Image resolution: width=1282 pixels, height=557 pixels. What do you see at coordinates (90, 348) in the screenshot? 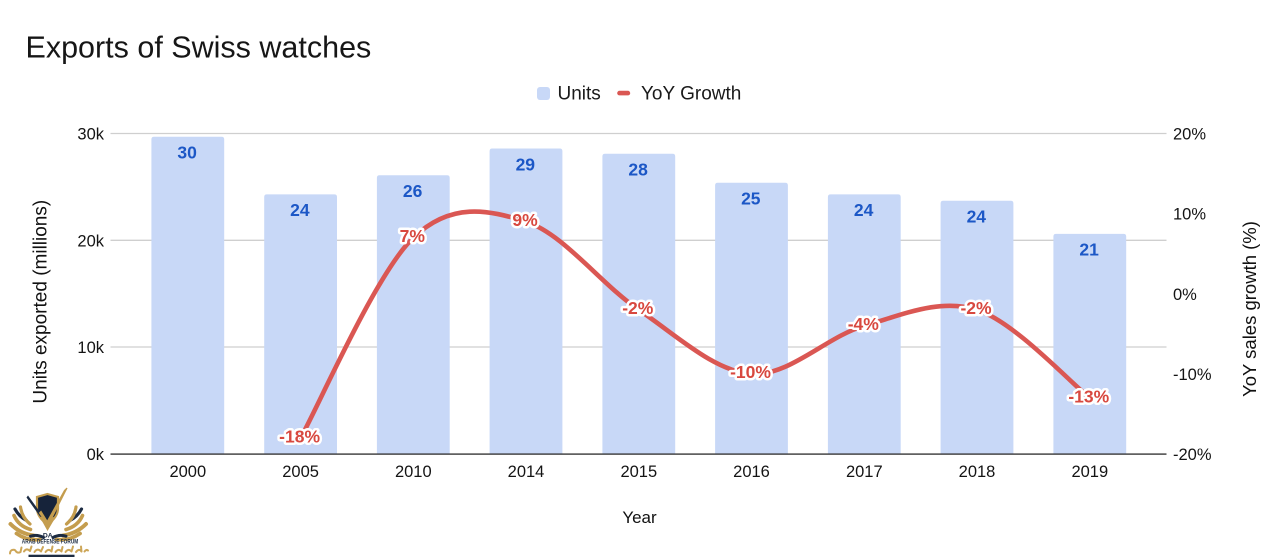
I see `svg-text: 10k` at bounding box center [90, 348].